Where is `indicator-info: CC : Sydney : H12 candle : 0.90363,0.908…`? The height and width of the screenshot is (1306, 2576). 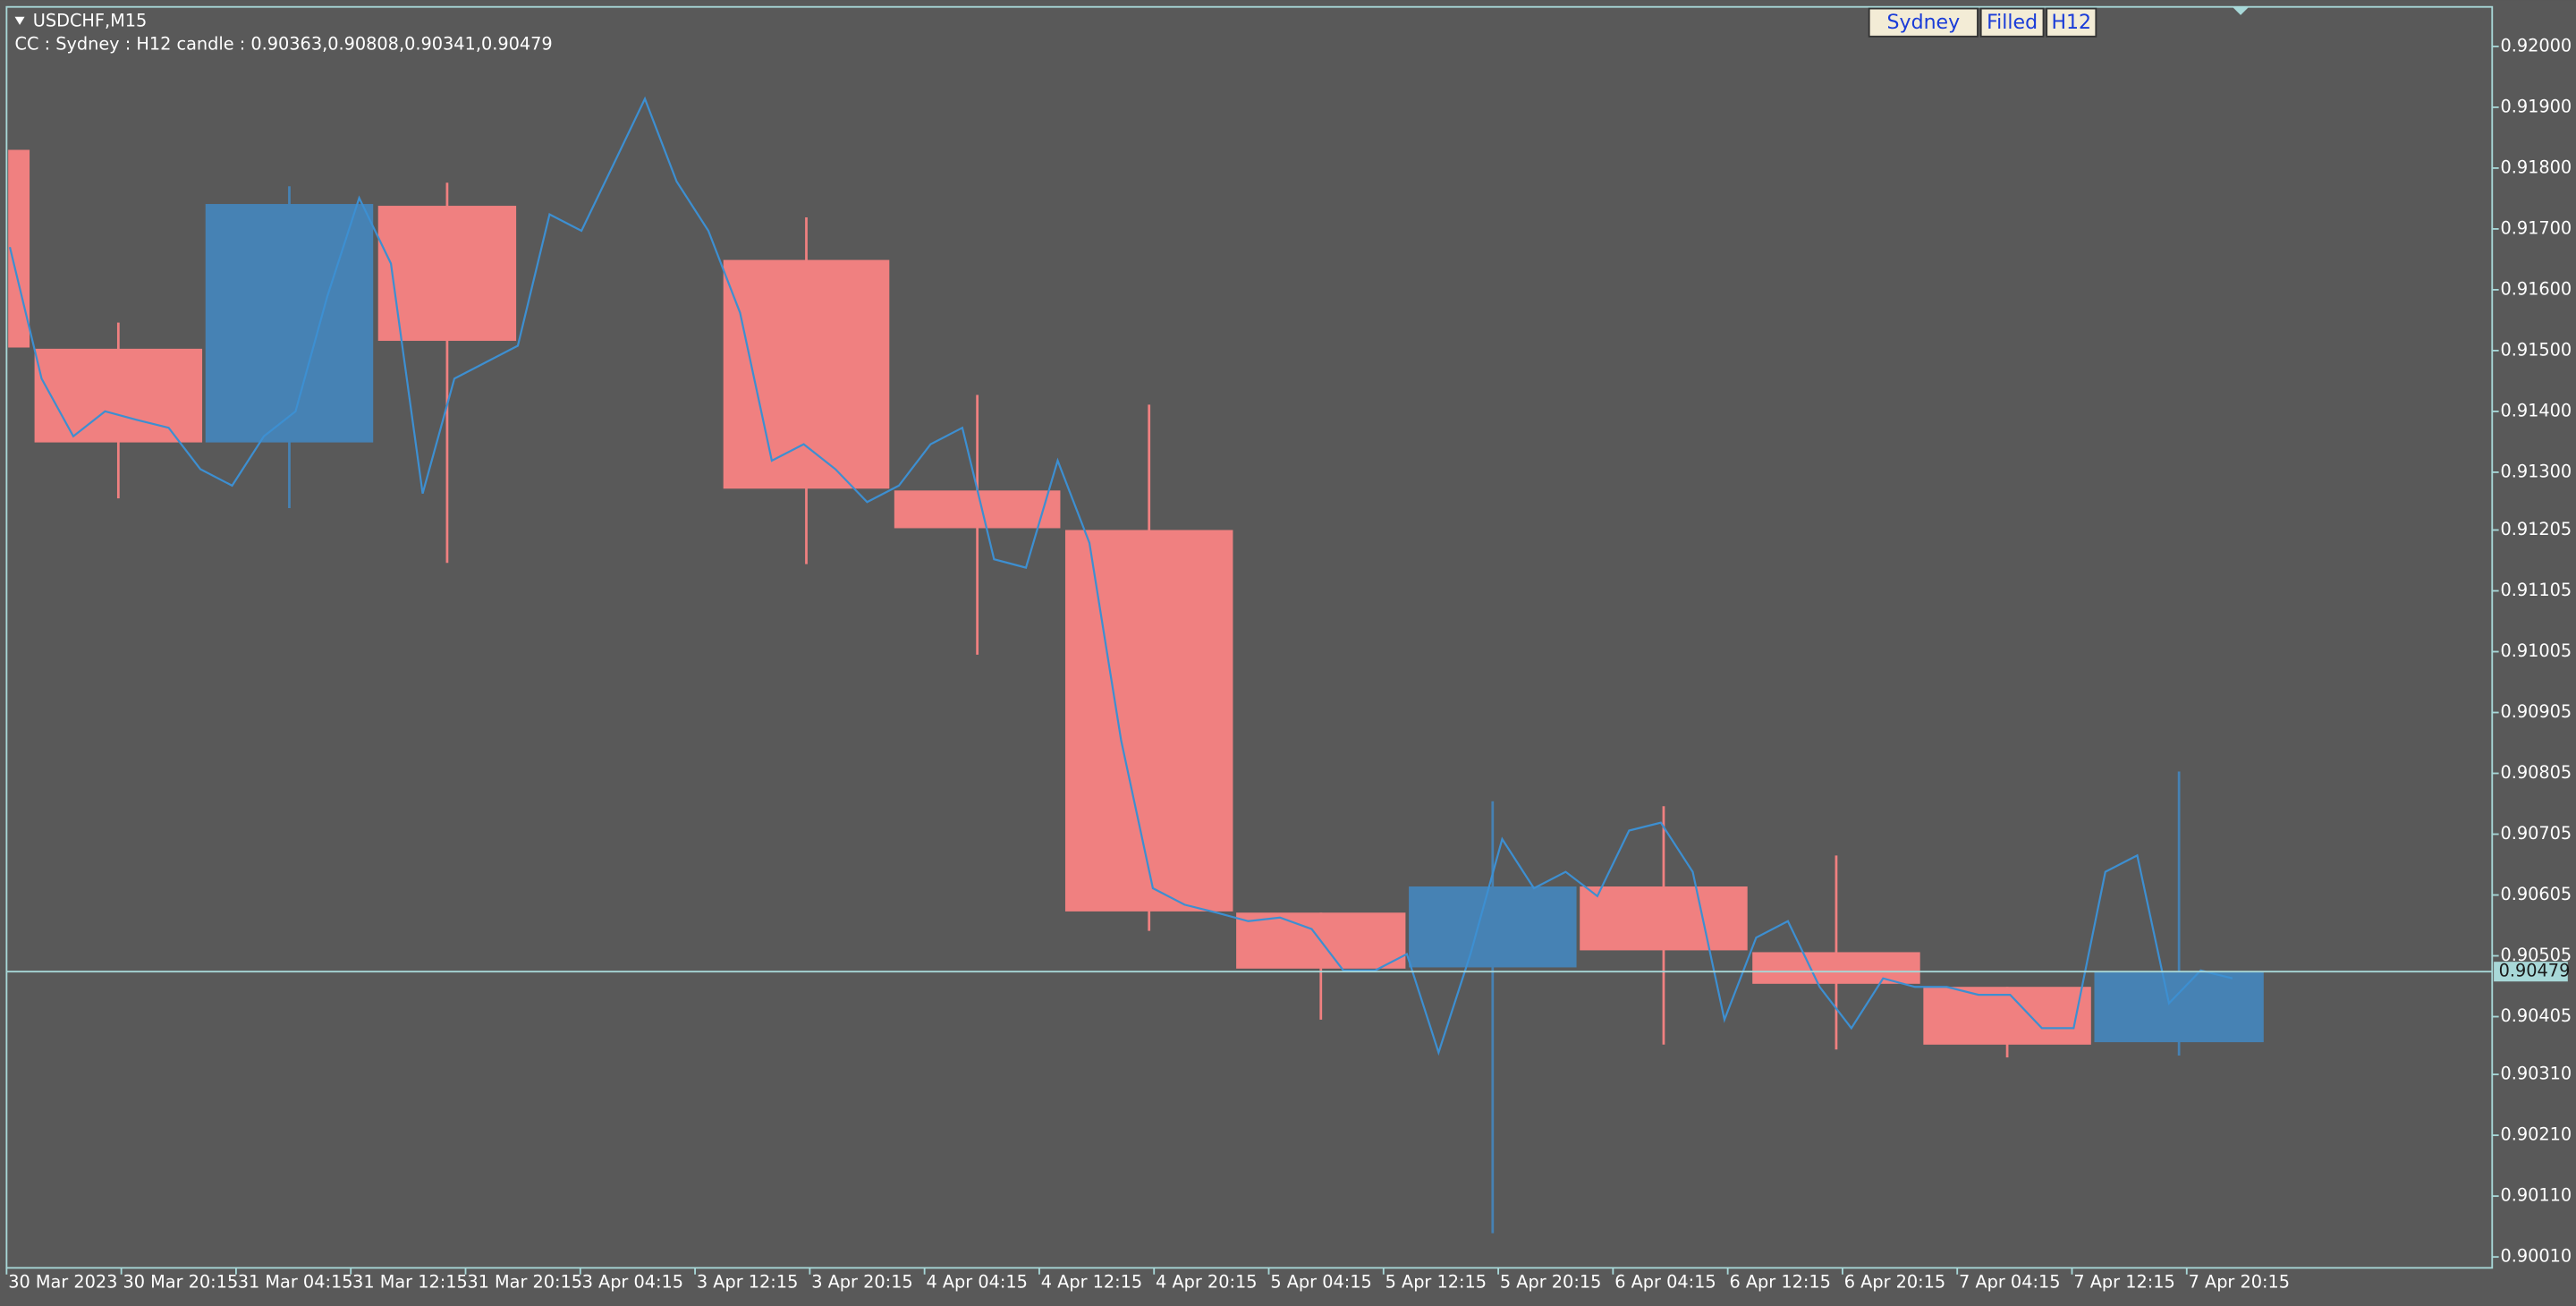 indicator-info: CC : Sydney : H12 candle : 0.90363,0.908… is located at coordinates (284, 44).